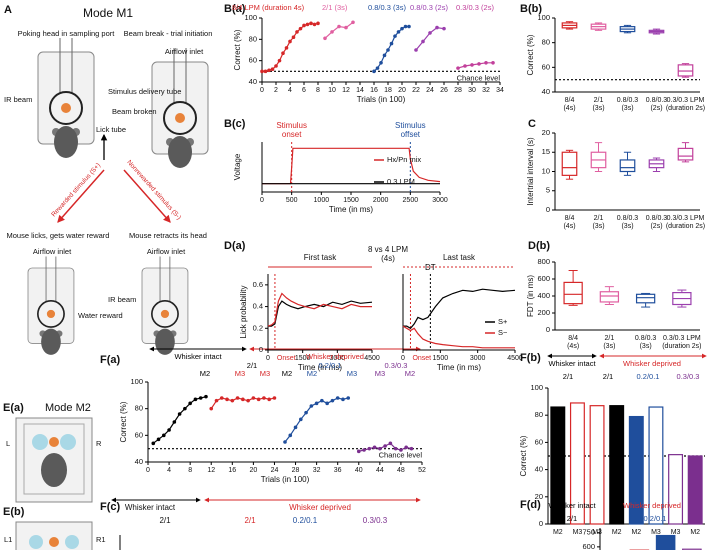 The image size is (715, 550). Describe the element at coordinates (320, 257) in the screenshot. I see `chart-title: First task` at that location.